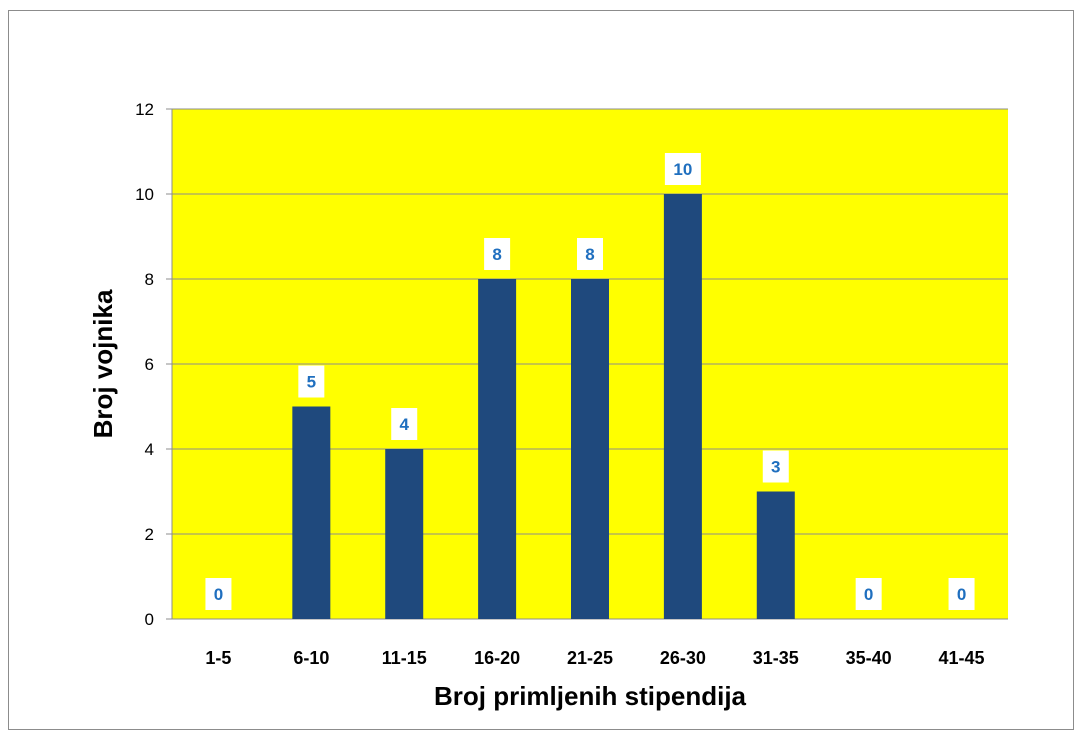 The image size is (1081, 730). I want to click on y-tick-label: 8, so click(149, 279).